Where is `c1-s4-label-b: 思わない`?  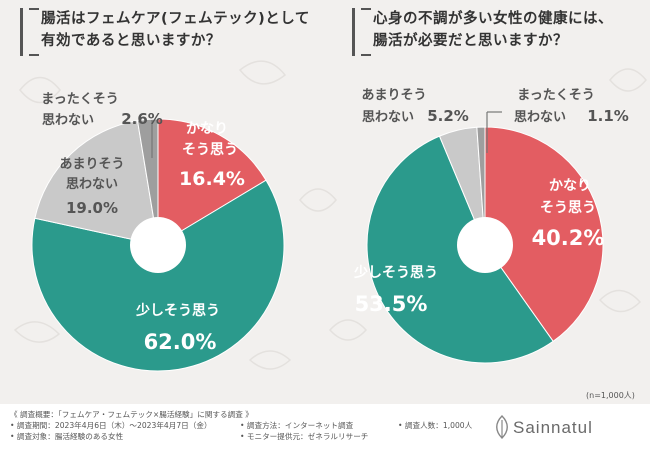
c1-s4-label-b: 思わない is located at coordinates (68, 120).